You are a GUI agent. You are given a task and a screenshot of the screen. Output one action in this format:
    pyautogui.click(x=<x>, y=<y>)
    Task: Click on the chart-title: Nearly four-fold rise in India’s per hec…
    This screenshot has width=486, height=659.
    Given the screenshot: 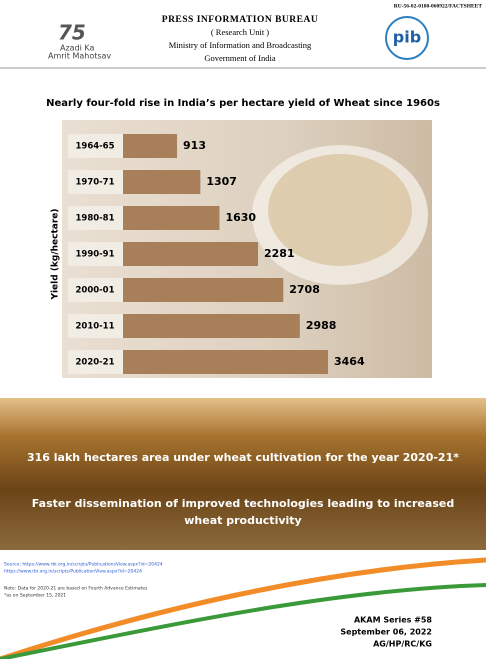 What is the action you would take?
    pyautogui.click(x=243, y=103)
    